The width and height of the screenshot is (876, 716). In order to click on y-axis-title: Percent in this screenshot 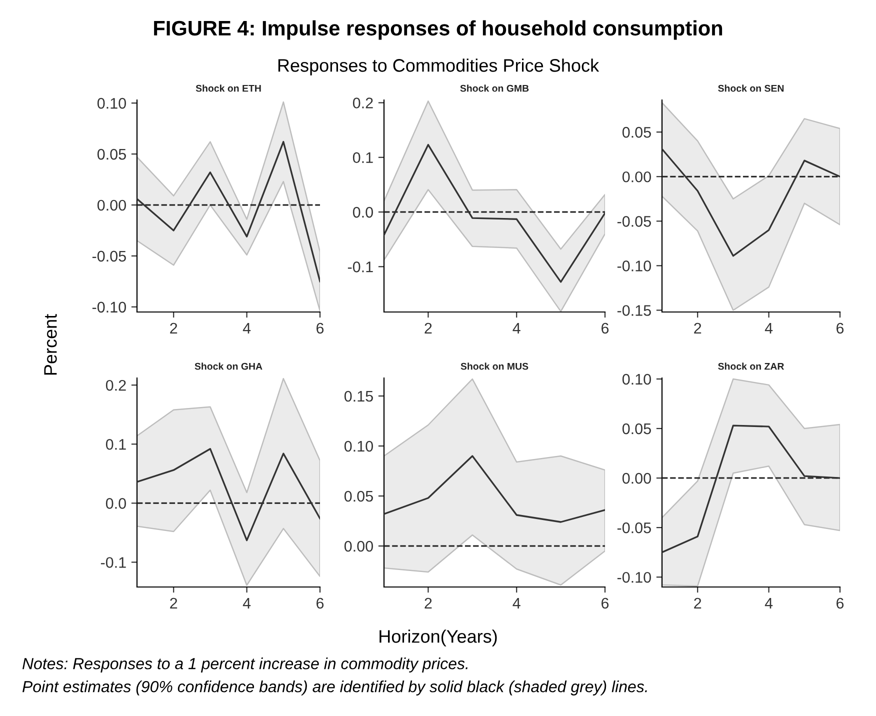, I will do `click(50, 344)`.